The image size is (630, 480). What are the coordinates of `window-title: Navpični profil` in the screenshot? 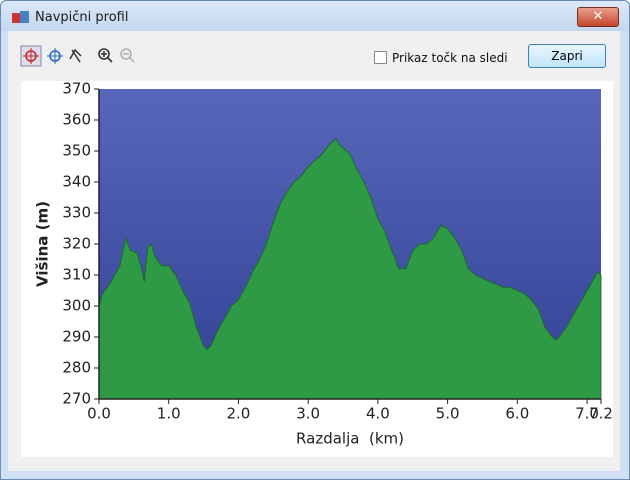 It's located at (82, 17).